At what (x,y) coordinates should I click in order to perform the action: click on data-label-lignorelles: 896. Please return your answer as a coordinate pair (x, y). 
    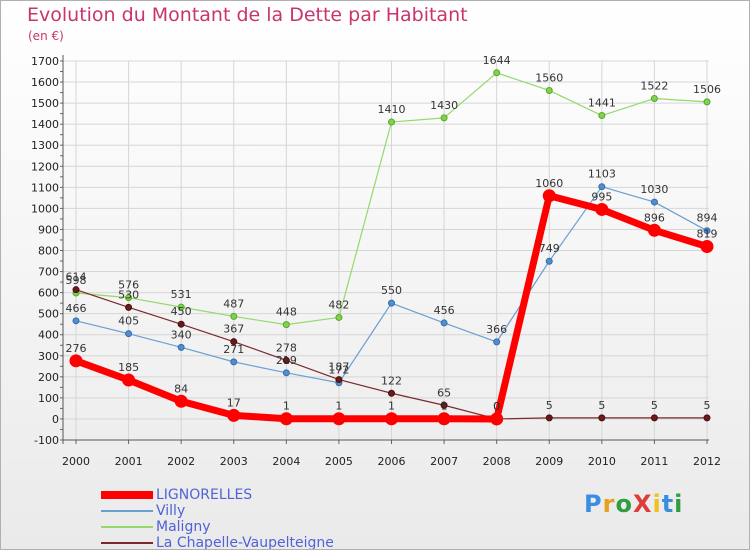
    Looking at the image, I should click on (654, 217).